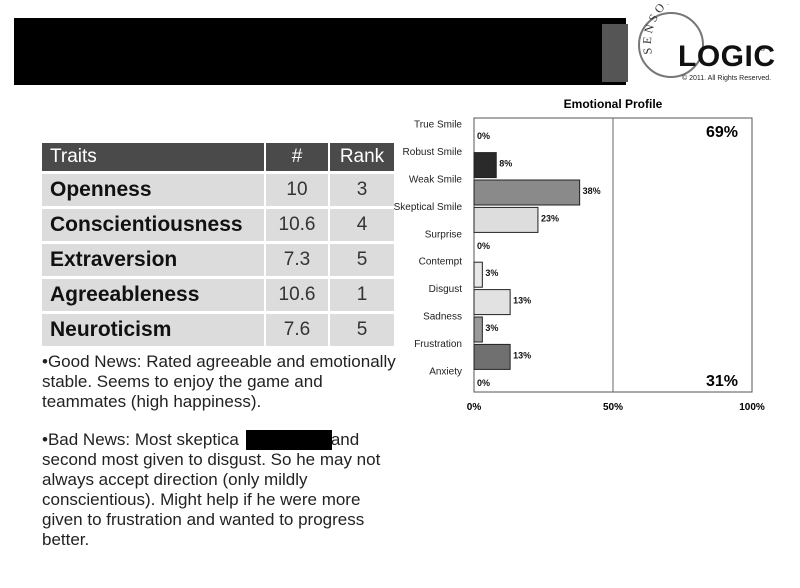  I want to click on value-label: 23%, so click(550, 218).